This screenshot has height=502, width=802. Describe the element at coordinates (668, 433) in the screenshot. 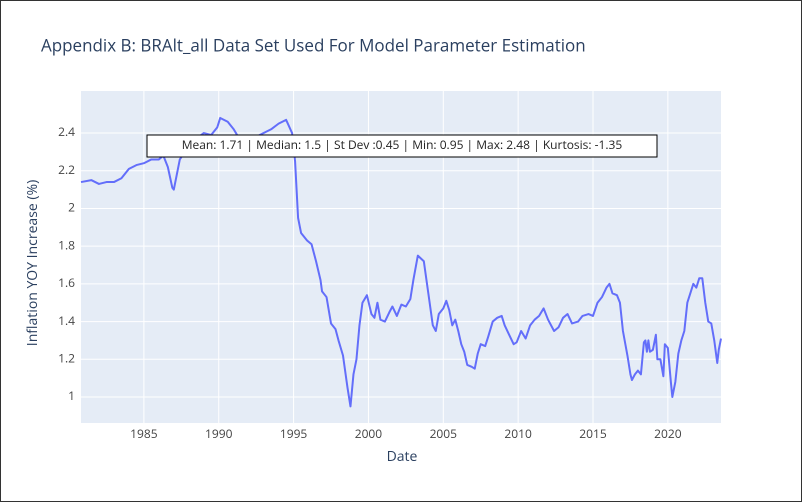

I see `x-tick-label: 2020` at that location.